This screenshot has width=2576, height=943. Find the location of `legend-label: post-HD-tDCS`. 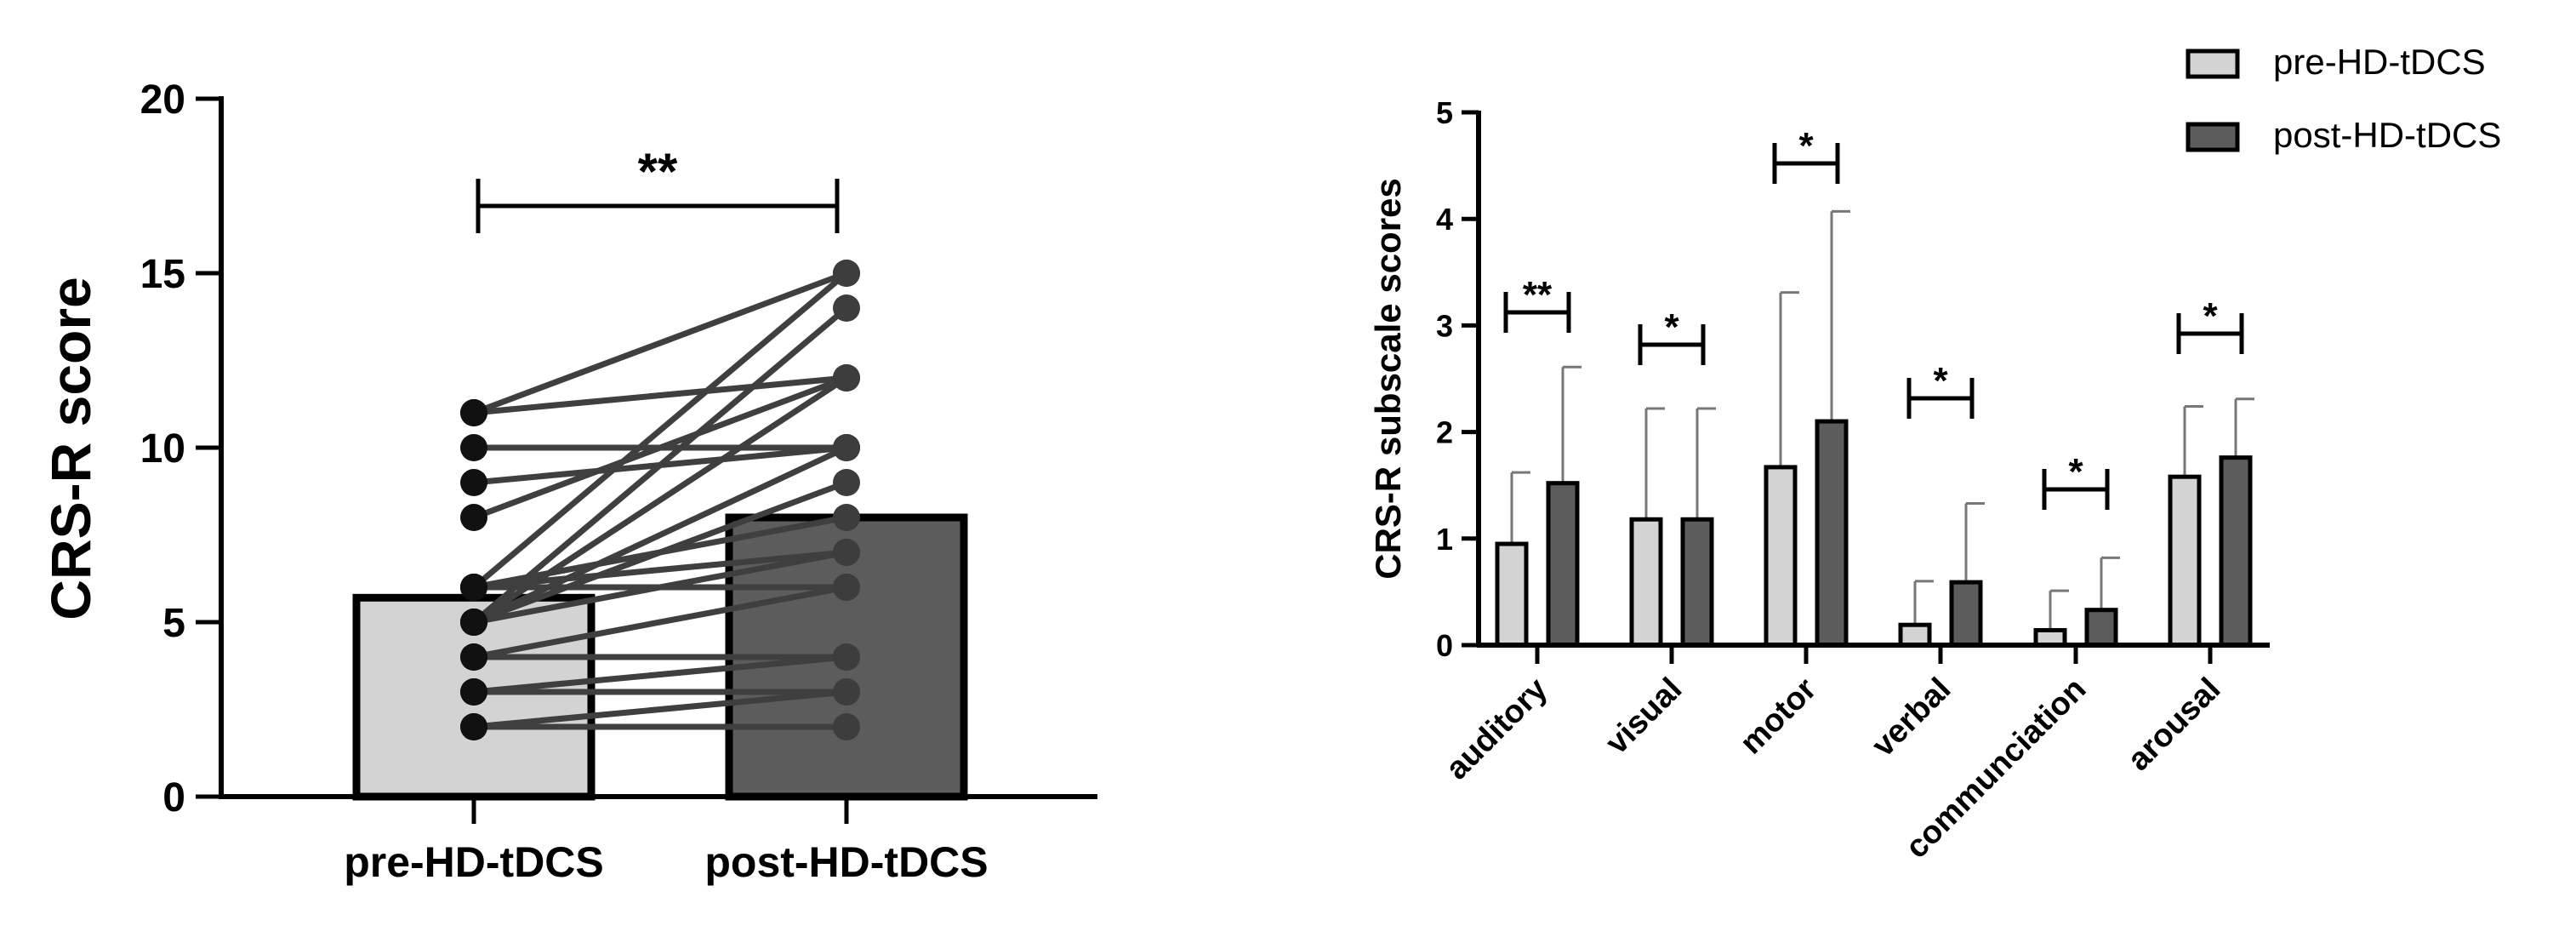

legend-label: post-HD-tDCS is located at coordinates (2387, 135).